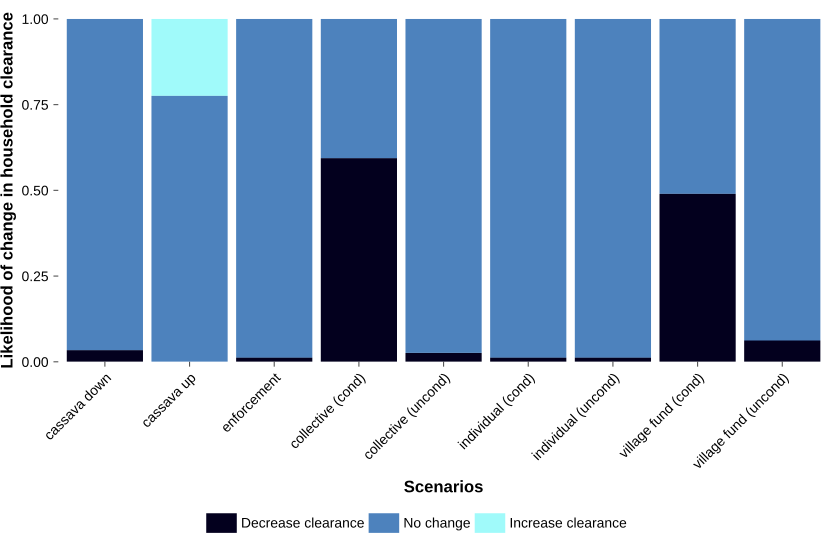 Image resolution: width=833 pixels, height=540 pixels. I want to click on legend-label: Decrease clearance, so click(303, 522).